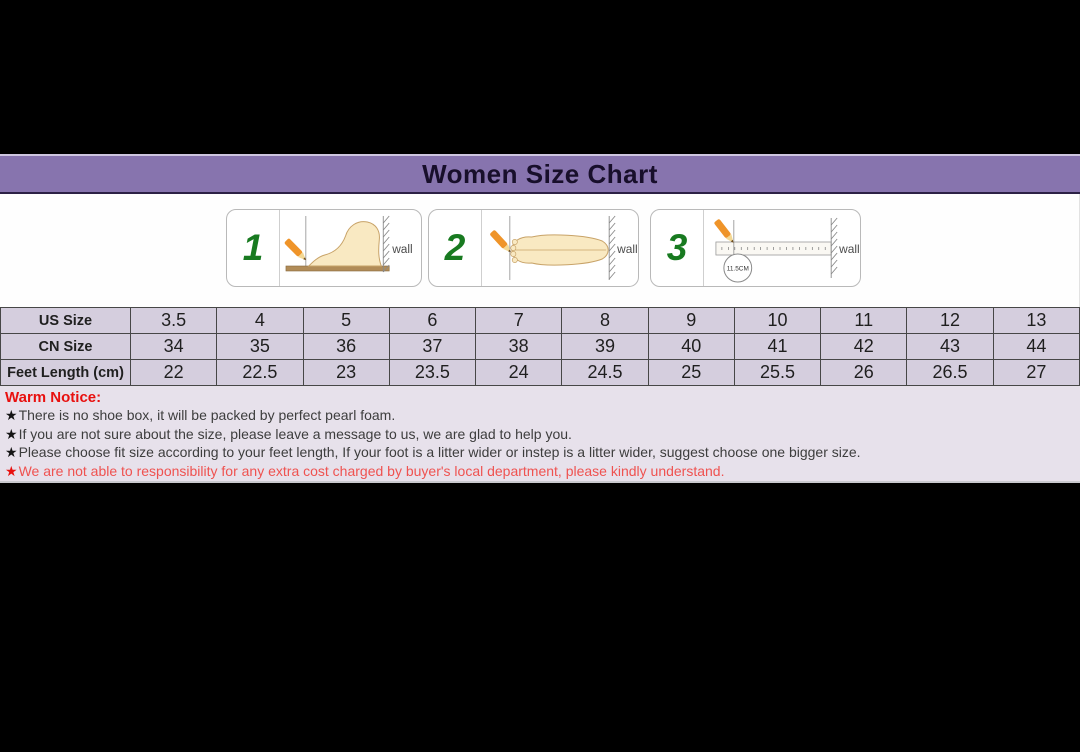  What do you see at coordinates (346, 346) in the screenshot?
I see `table-cell: 36` at bounding box center [346, 346].